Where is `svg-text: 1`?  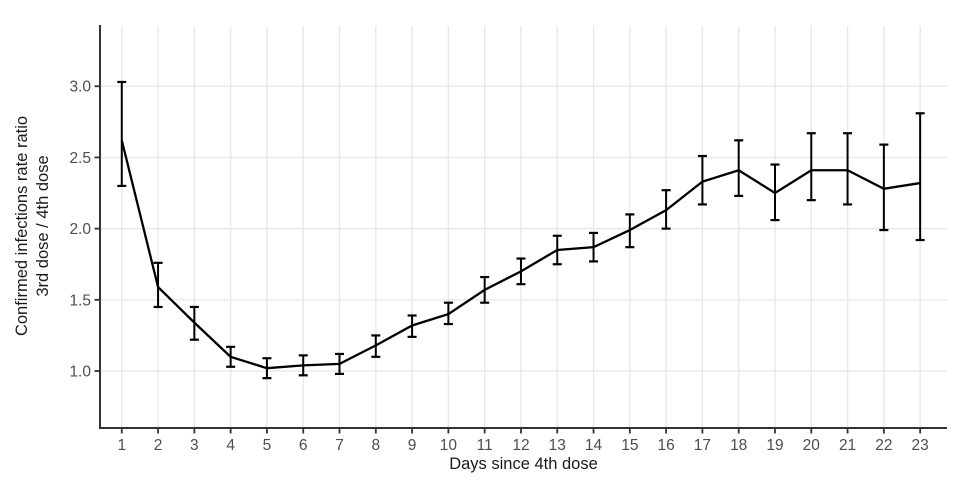
svg-text: 1 is located at coordinates (121, 445).